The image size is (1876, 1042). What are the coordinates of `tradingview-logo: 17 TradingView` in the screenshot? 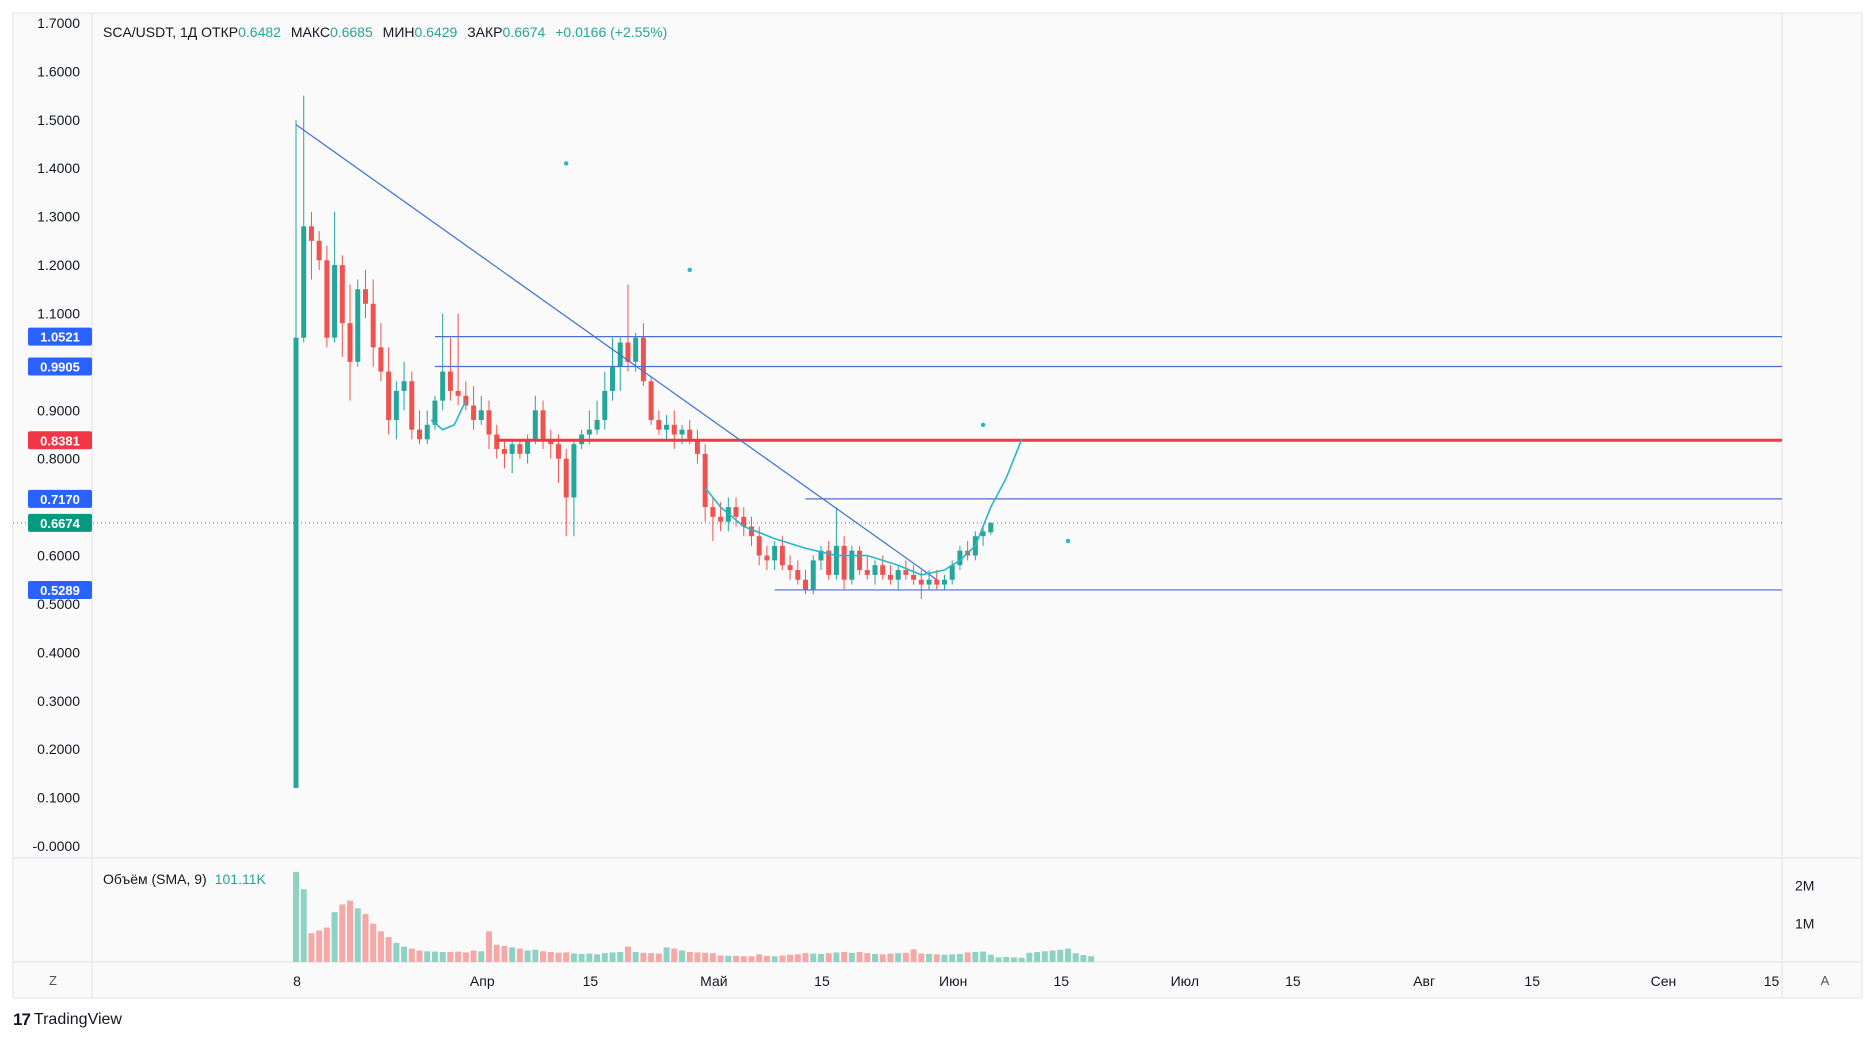 It's located at (67, 1020).